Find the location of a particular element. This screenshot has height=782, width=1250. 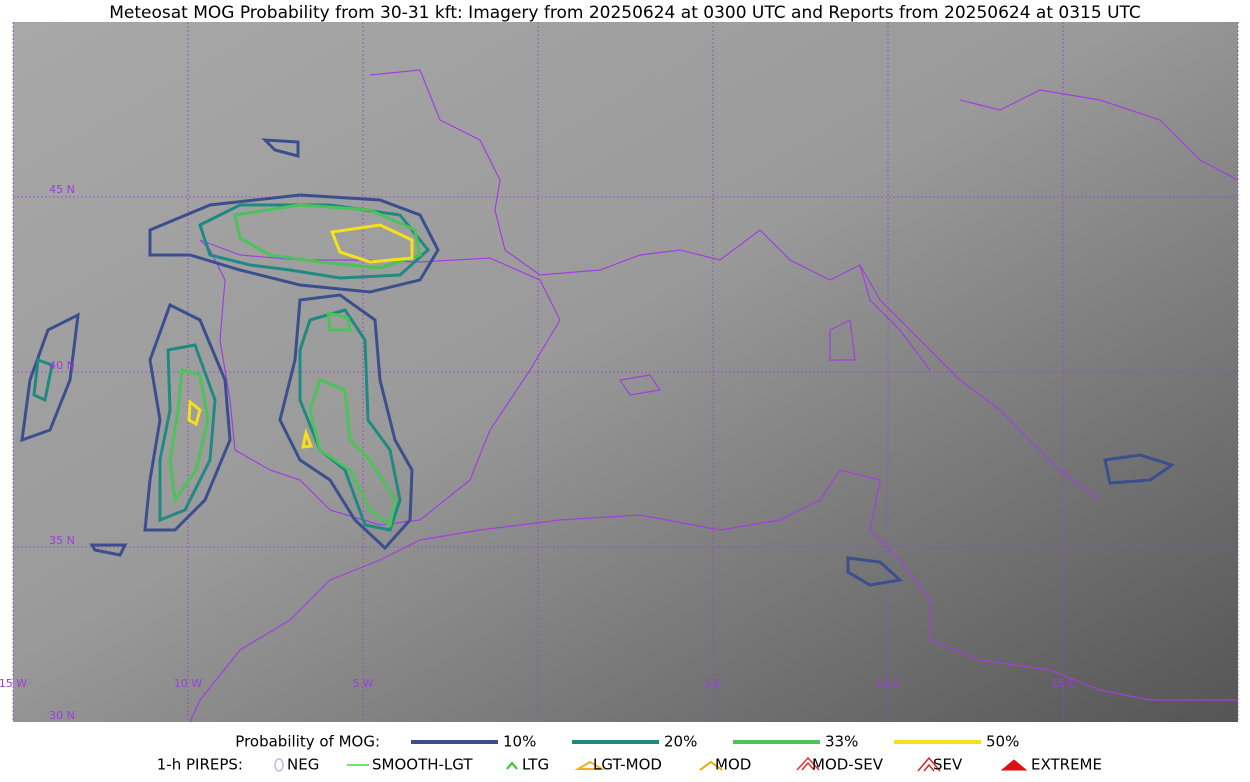

lon-label: 5 E is located at coordinates (712, 683).